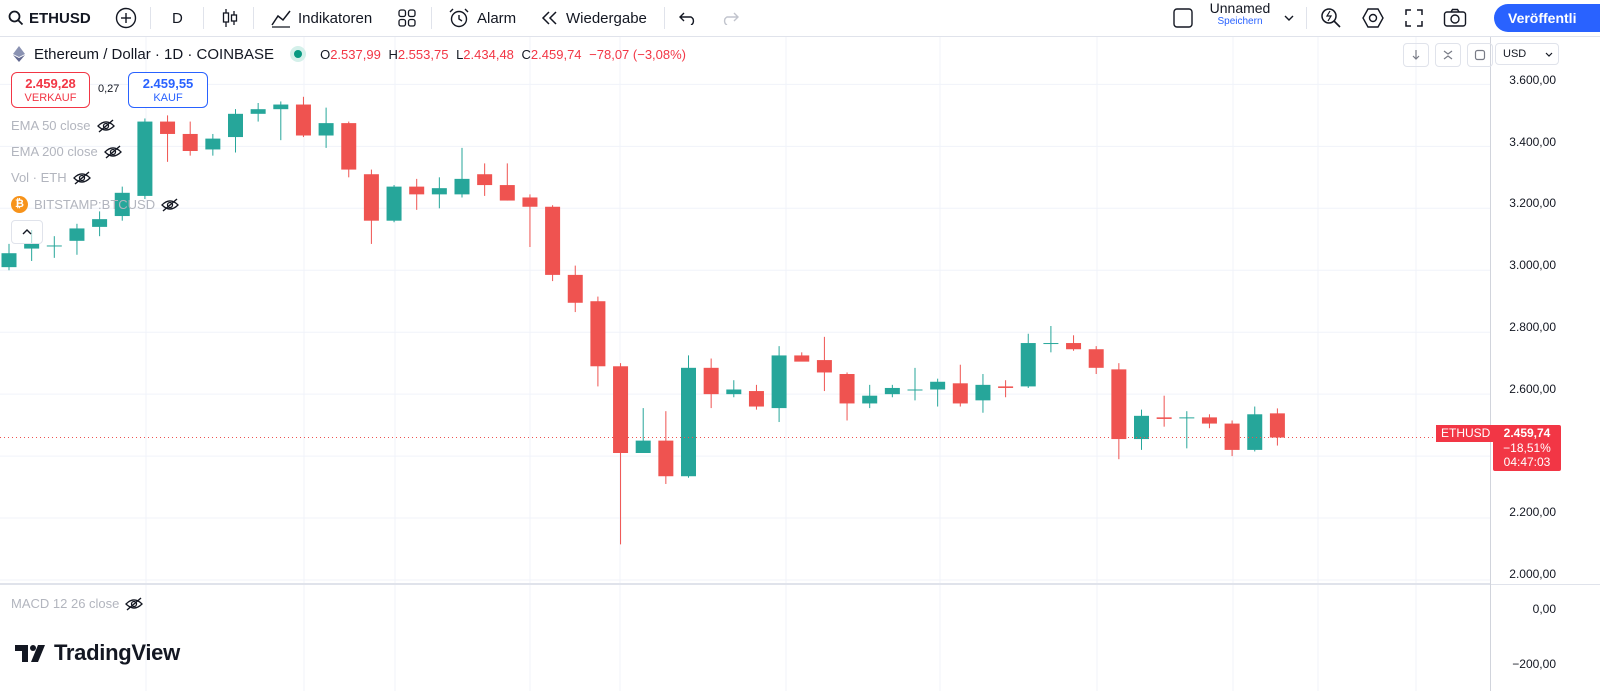 This screenshot has width=1600, height=691. I want to click on undo-icon, so click(687, 18).